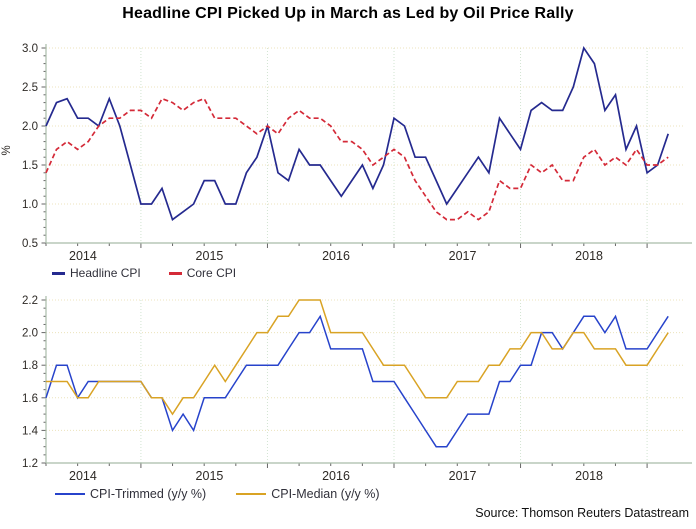 The width and height of the screenshot is (696, 529). Describe the element at coordinates (211, 273) in the screenshot. I see `core-cpi-legend-label: Core CPI` at that location.